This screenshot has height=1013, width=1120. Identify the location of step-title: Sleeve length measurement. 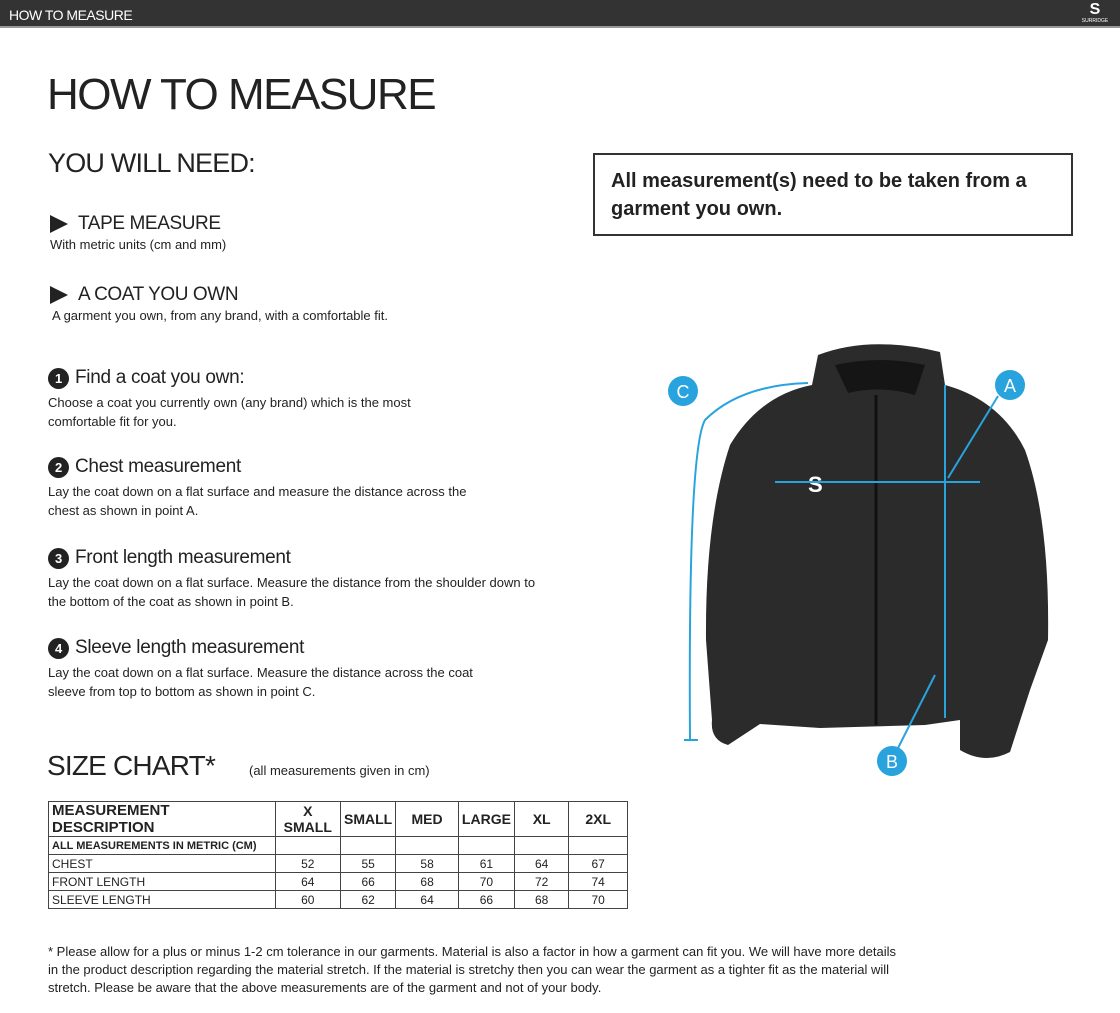
(190, 647).